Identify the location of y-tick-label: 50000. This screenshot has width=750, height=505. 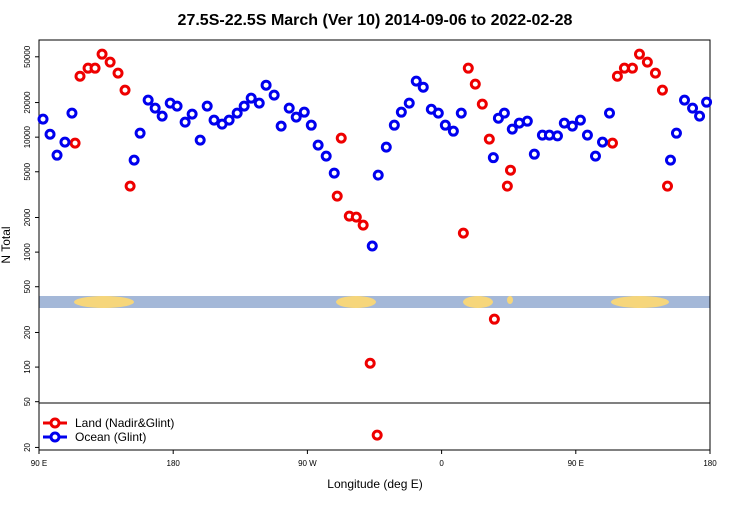
(27, 56).